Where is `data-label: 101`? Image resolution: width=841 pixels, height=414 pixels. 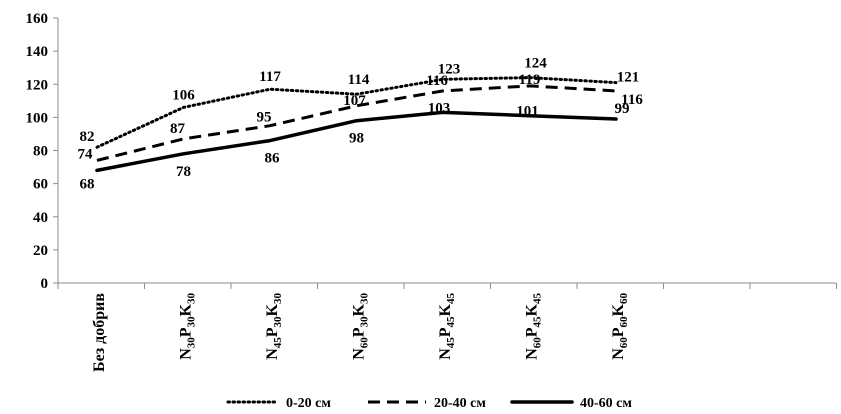 data-label: 101 is located at coordinates (527, 112).